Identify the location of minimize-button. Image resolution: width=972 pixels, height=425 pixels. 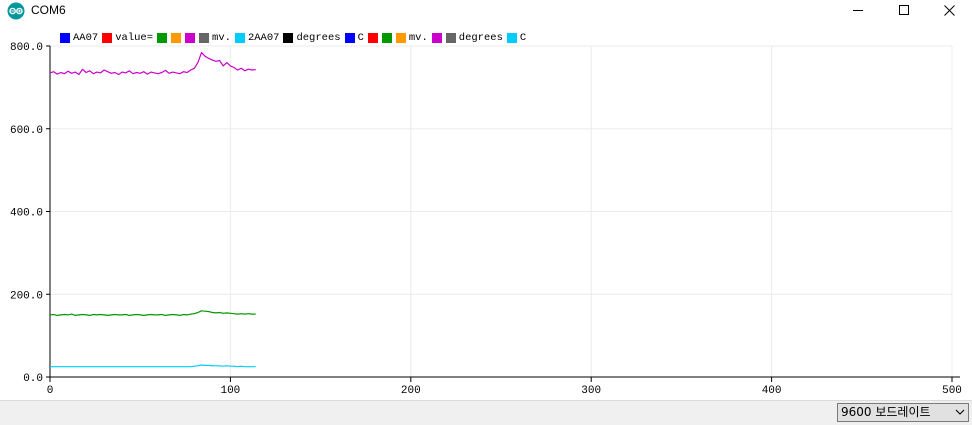
(858, 10).